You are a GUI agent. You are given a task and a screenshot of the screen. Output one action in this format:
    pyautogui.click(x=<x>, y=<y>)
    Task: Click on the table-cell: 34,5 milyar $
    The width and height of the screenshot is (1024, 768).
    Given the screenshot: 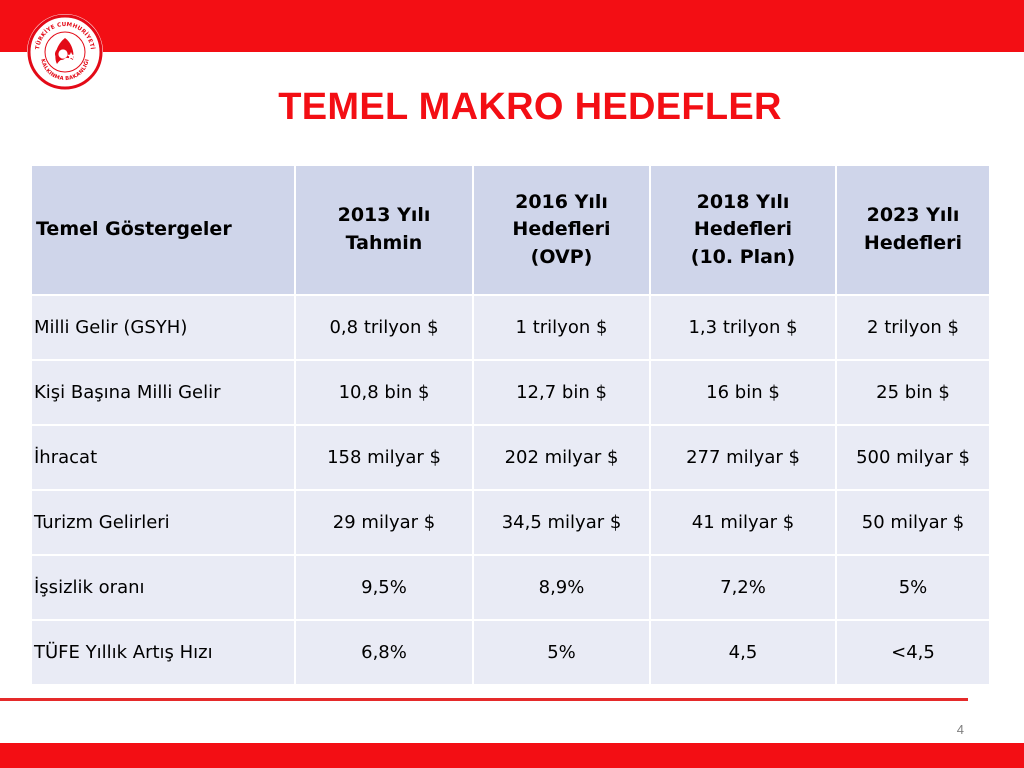 What is the action you would take?
    pyautogui.click(x=562, y=523)
    